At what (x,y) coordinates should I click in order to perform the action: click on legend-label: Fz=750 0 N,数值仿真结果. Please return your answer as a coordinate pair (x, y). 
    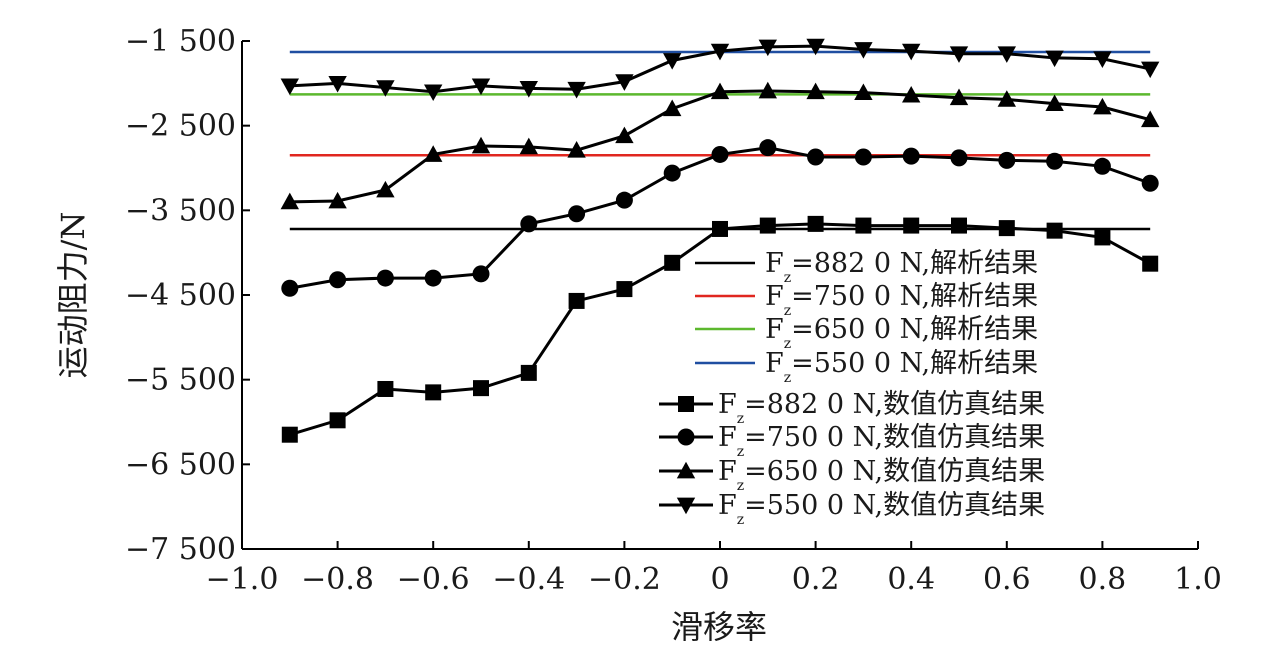
    Looking at the image, I should click on (881, 441).